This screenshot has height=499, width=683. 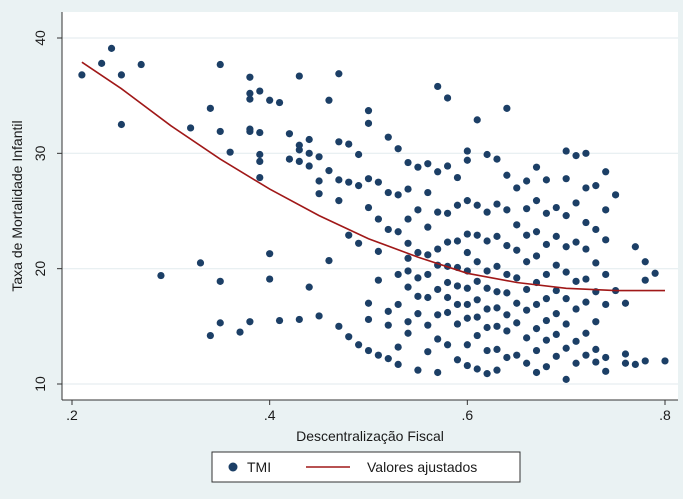 What do you see at coordinates (17, 205) in the screenshot?
I see `y-axis-label: Taxa de Mortalidade Infantil` at bounding box center [17, 205].